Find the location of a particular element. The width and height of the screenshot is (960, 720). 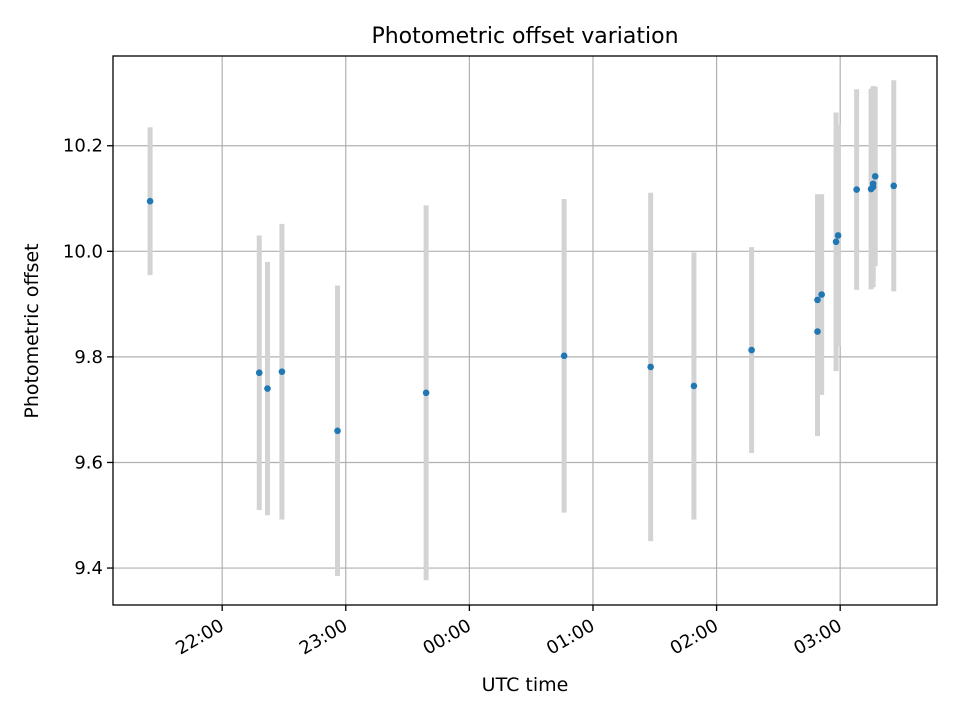

y-tick-label: 9.6 is located at coordinates (88, 462).